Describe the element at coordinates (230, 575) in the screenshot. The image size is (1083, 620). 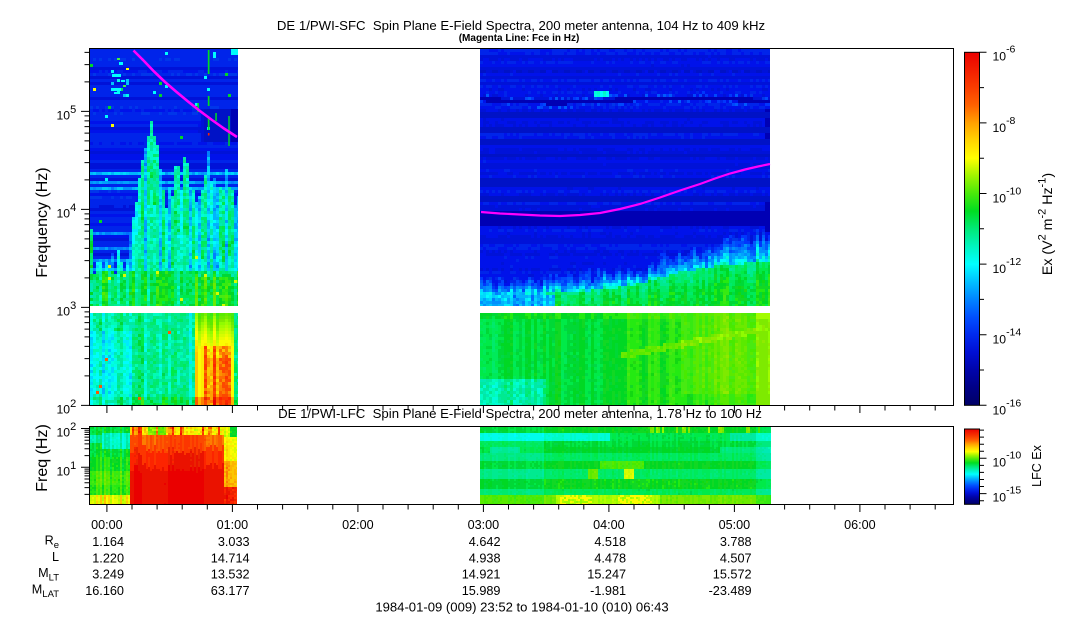
I see `svg-text: 13.532` at that location.